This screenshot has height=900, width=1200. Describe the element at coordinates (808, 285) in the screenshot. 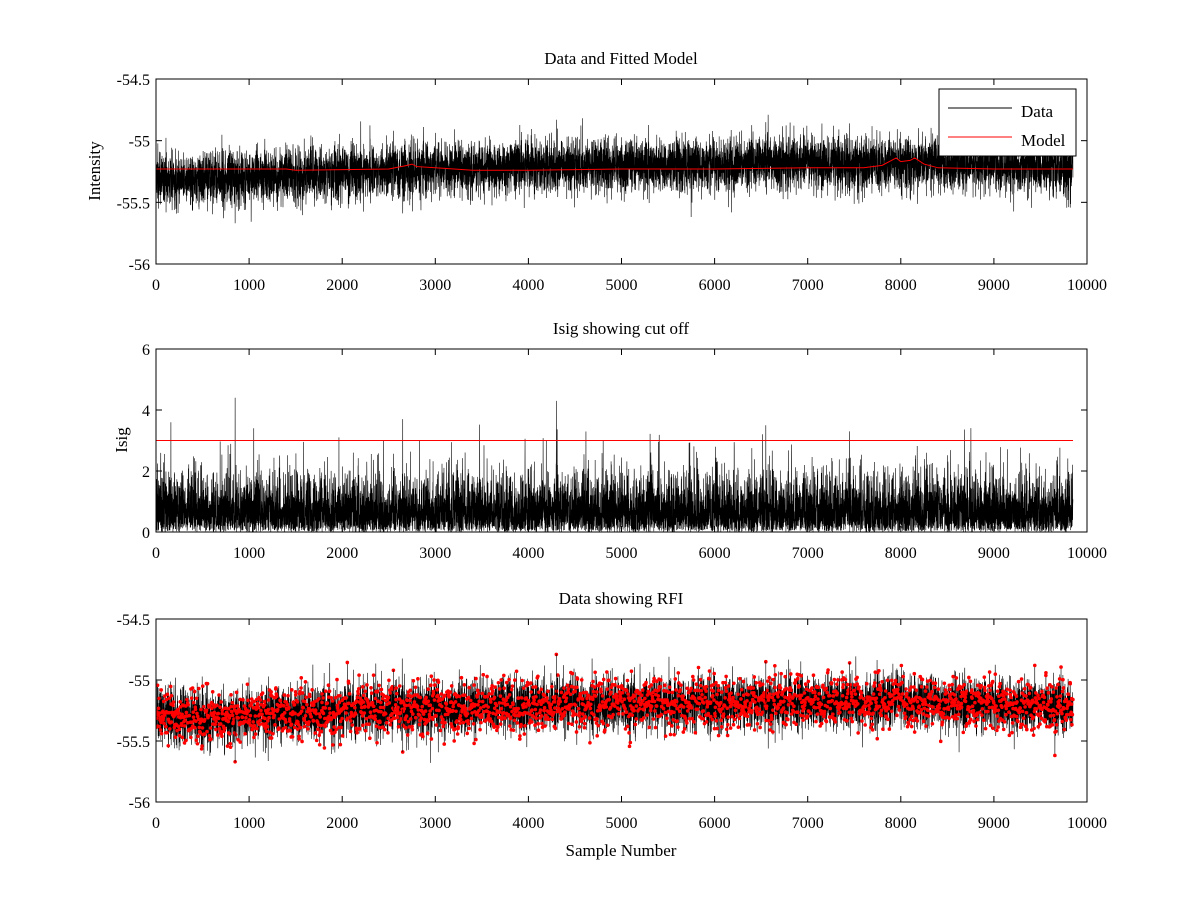

I see `x-tick-label: 7000` at that location.